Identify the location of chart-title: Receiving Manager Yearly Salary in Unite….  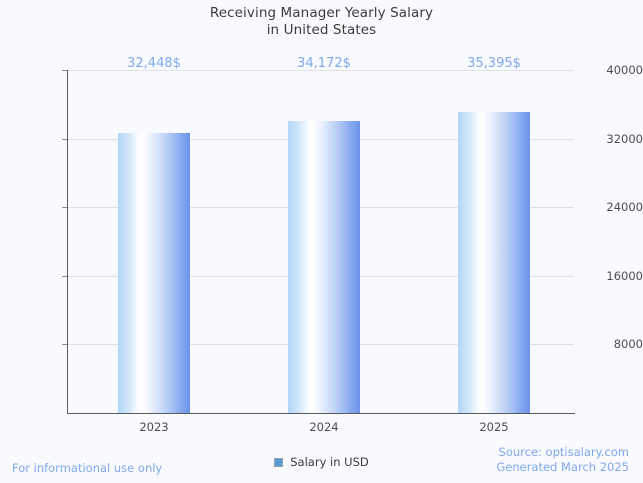
(321, 22).